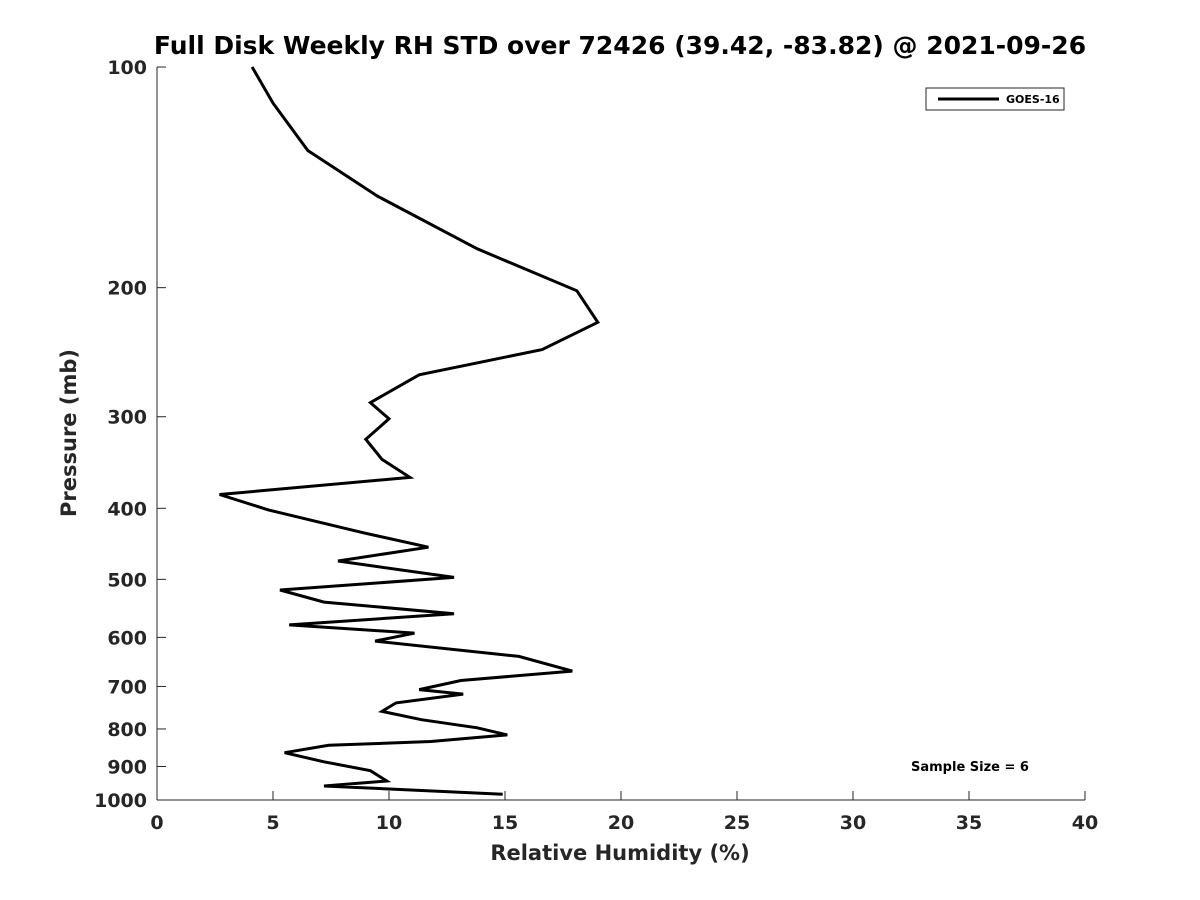 Image resolution: width=1200 pixels, height=900 pixels. I want to click on y-axis-label: Pressure (mb), so click(69, 433).